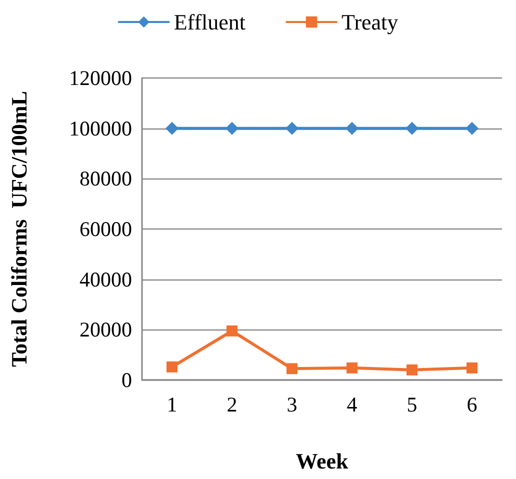 The image size is (516, 479). What do you see at coordinates (127, 380) in the screenshot?
I see `y-tick-label: 0` at bounding box center [127, 380].